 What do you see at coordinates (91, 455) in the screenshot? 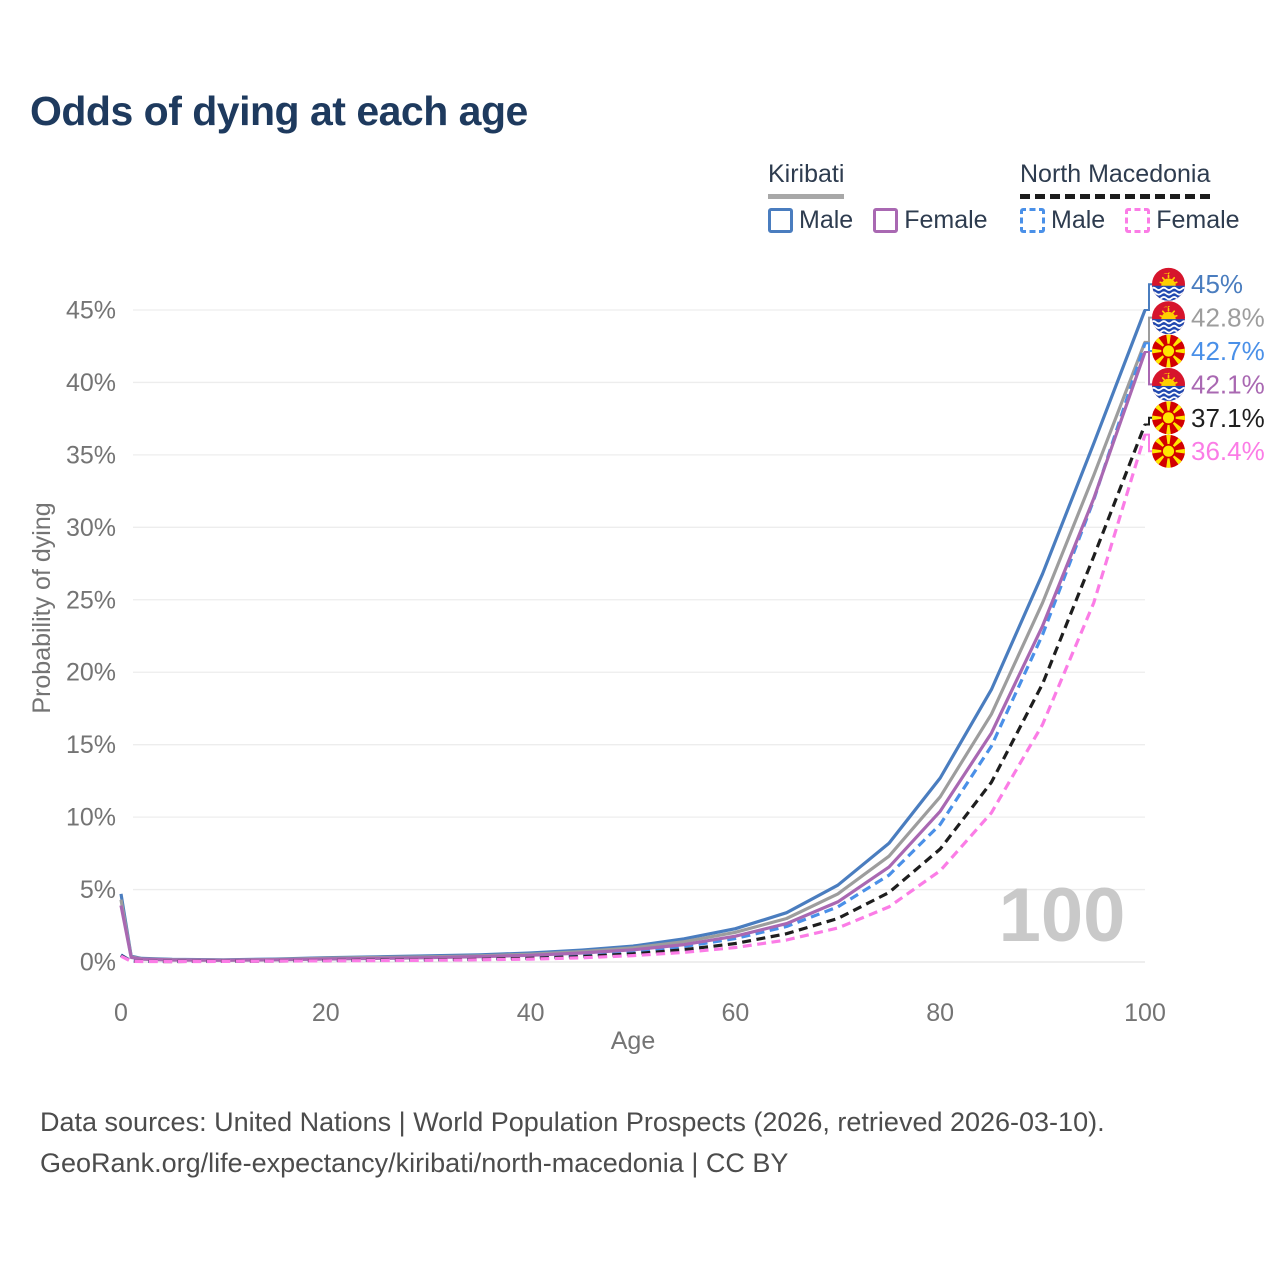
I see `y-tick-label: 35%` at bounding box center [91, 455].